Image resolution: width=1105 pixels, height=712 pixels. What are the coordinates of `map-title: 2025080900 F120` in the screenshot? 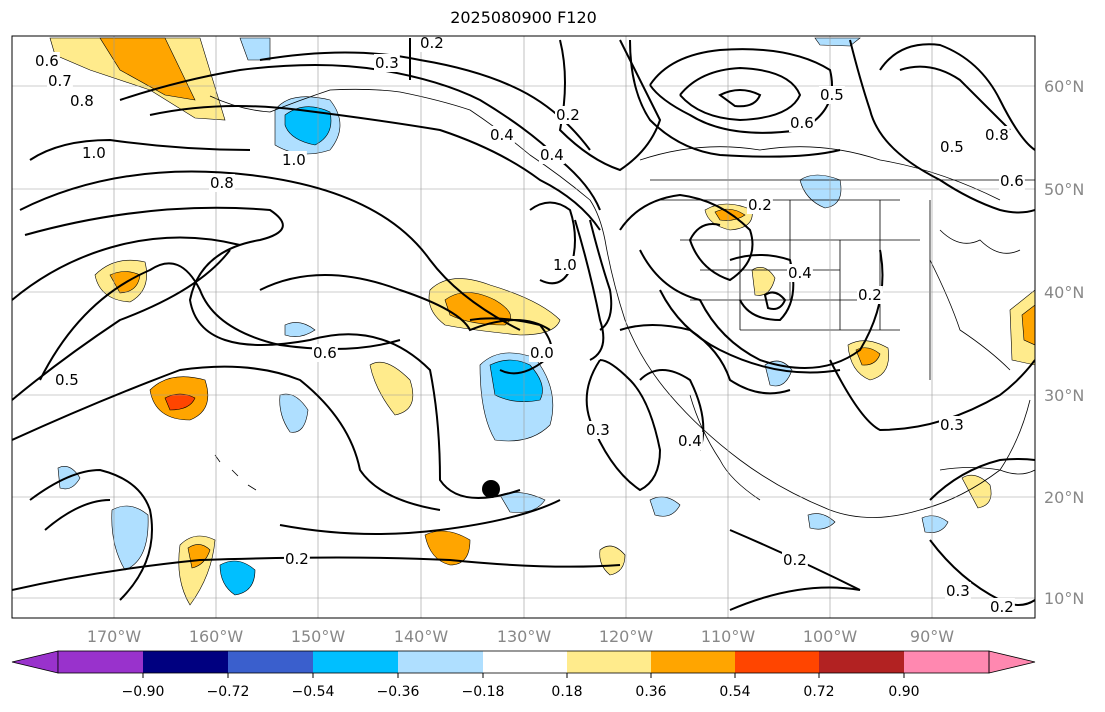 It's located at (523, 17).